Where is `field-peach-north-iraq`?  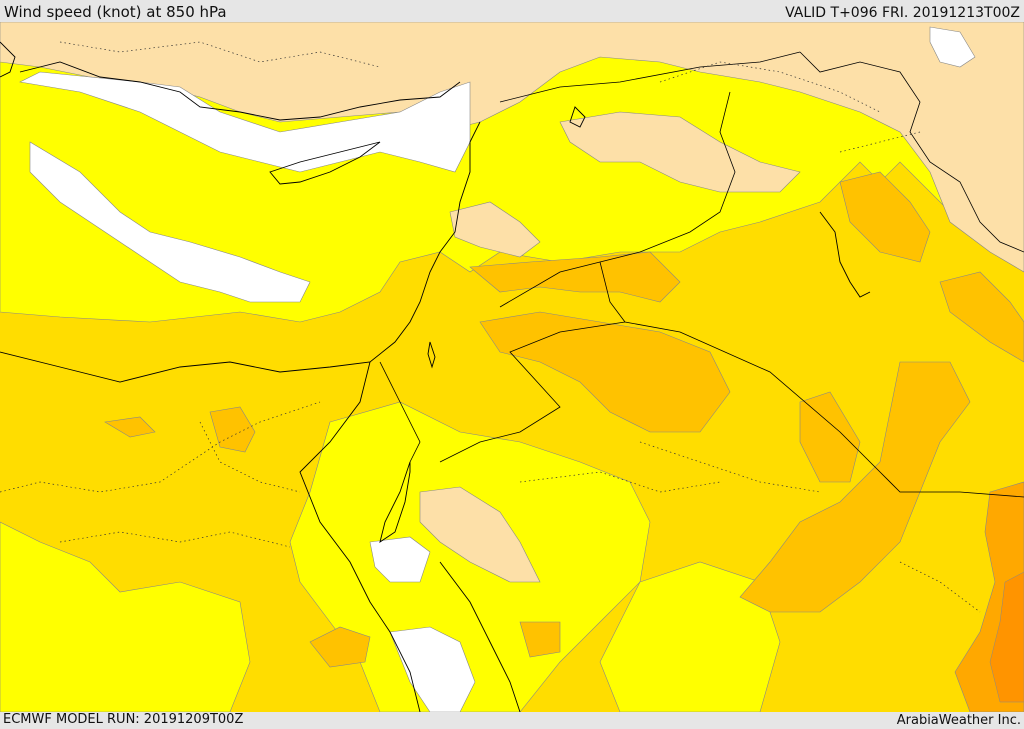 field-peach-north-iraq is located at coordinates (680, 152).